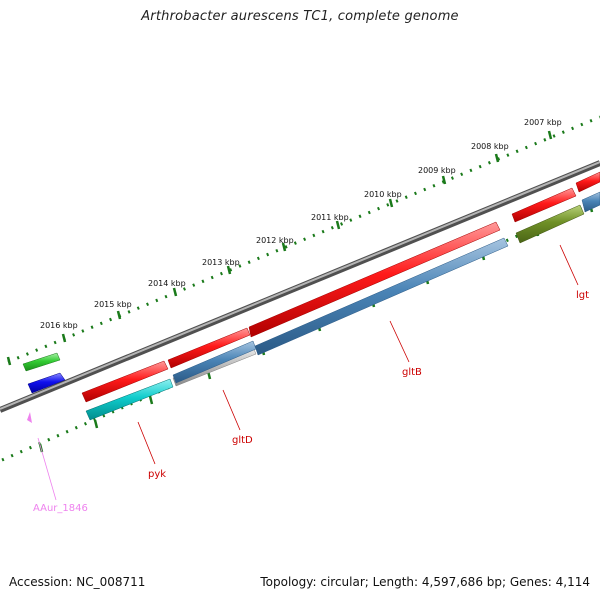 The height and width of the screenshot is (600, 600). What do you see at coordinates (59, 325) in the screenshot?
I see `kbp-label-2016: 2016 kbp` at bounding box center [59, 325].